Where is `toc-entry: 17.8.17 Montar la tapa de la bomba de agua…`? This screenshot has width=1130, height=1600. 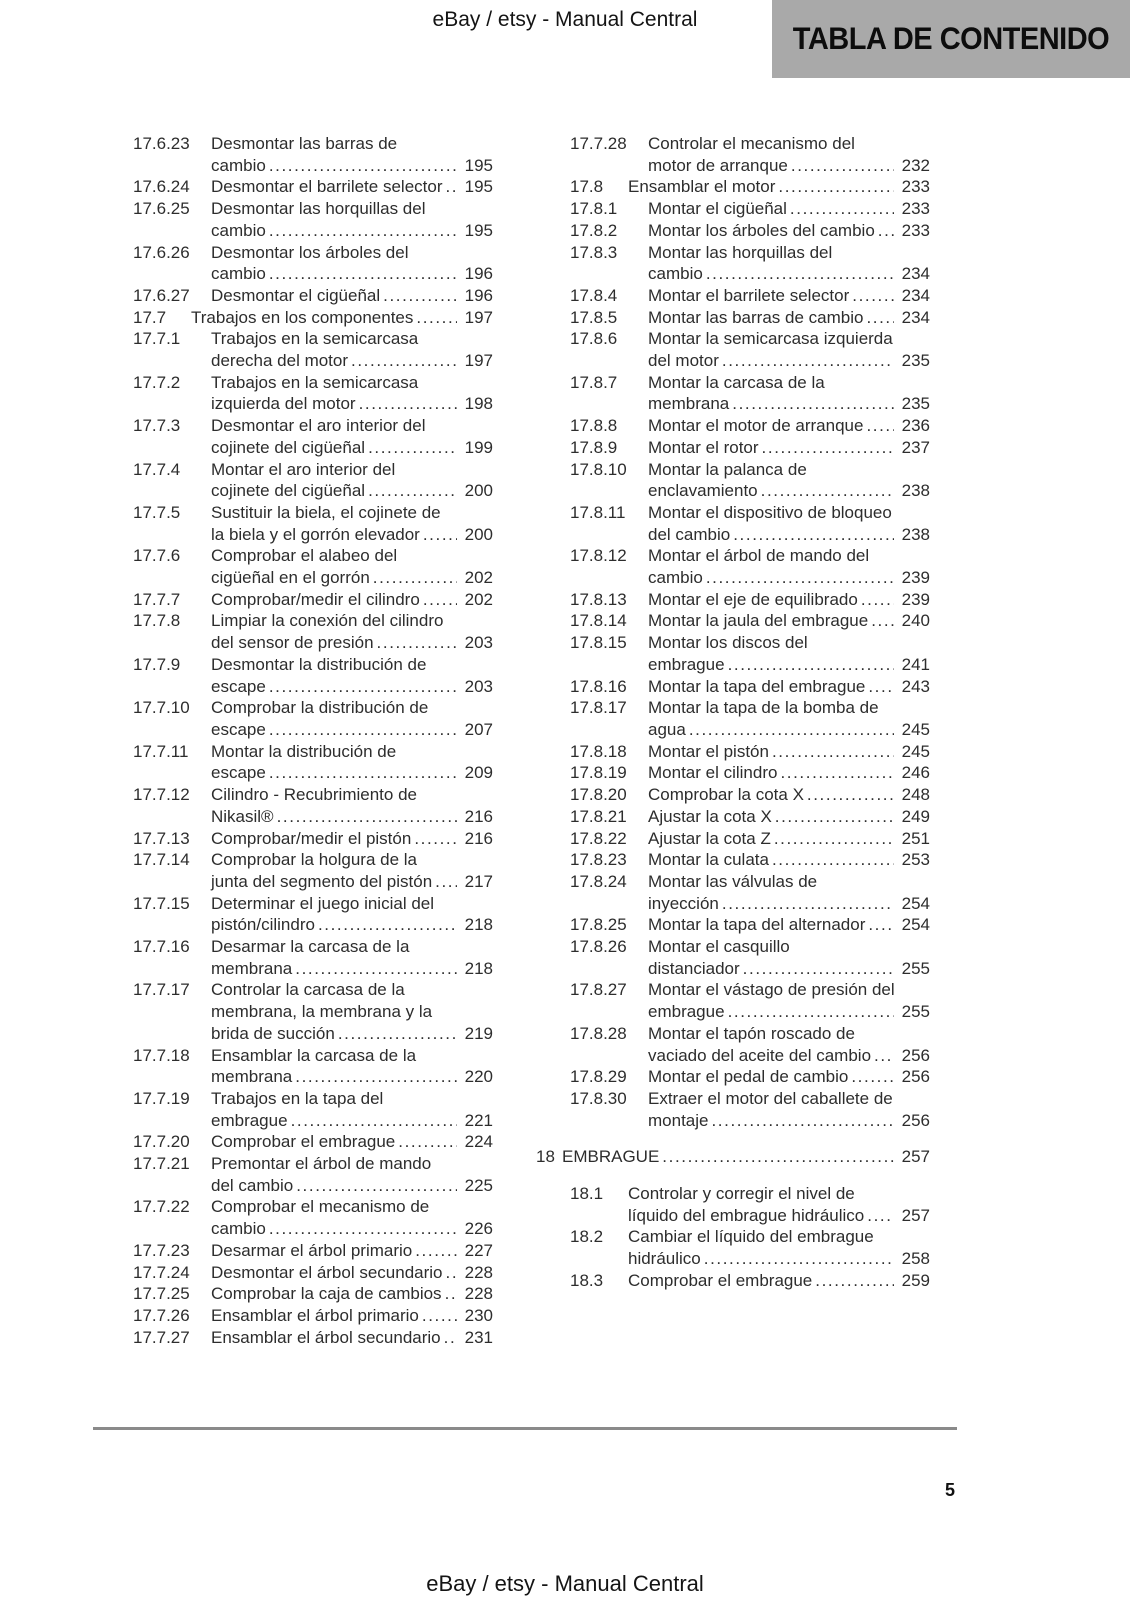
toc-entry: 17.8.17 Montar la tapa de la bomba de agua… is located at coordinates (750, 718).